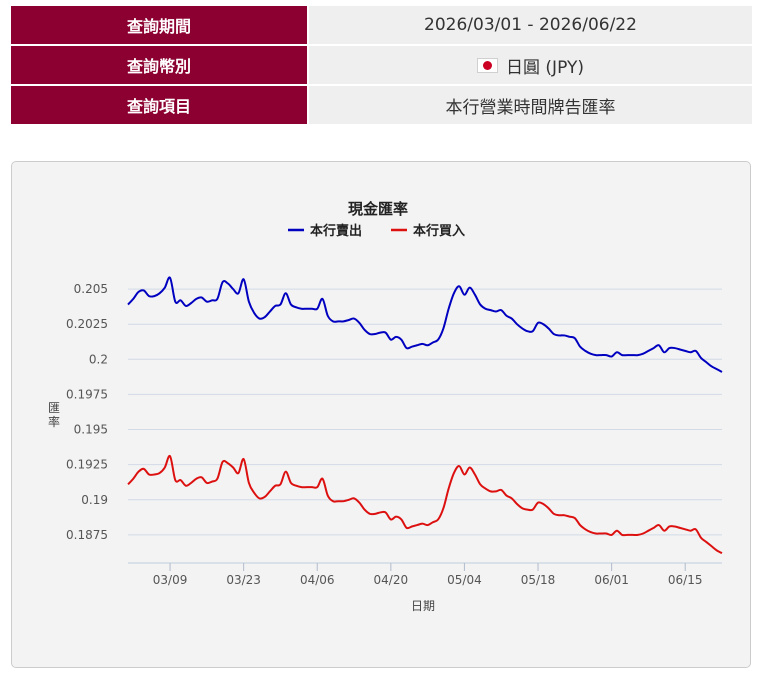 This screenshot has height=675, width=760. What do you see at coordinates (159, 105) in the screenshot?
I see `query-item-label: 查詢項目` at bounding box center [159, 105].